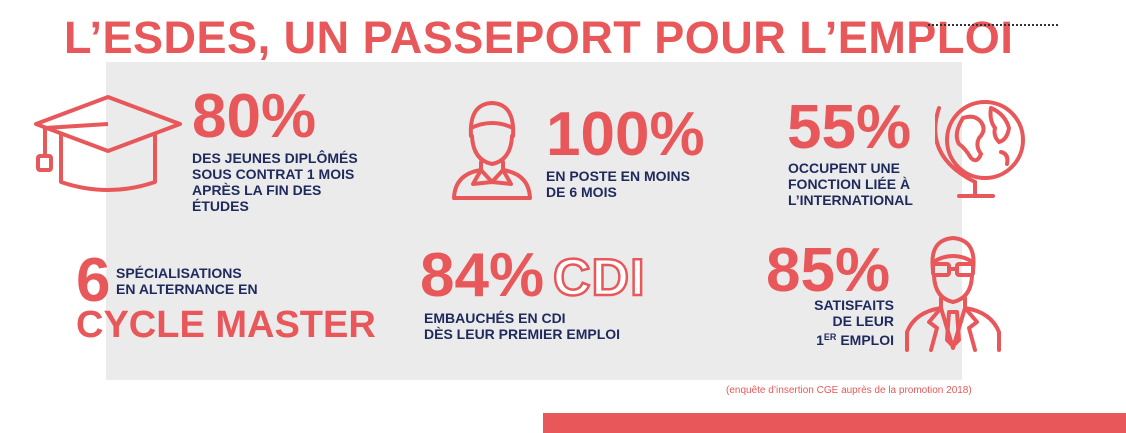  Describe the element at coordinates (108, 143) in the screenshot. I see `graduation-cap-icon` at that location.